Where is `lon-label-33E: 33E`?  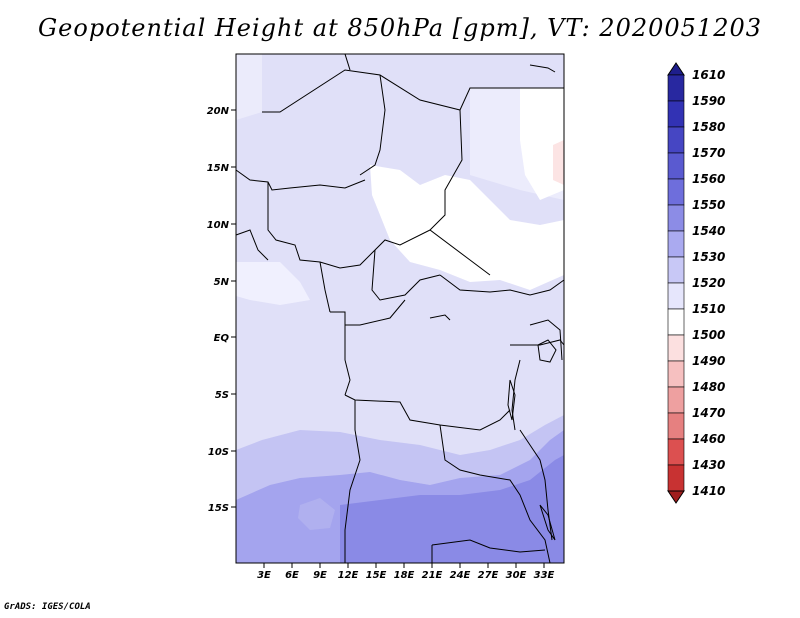 lon-label-33E: 33E is located at coordinates (544, 575).